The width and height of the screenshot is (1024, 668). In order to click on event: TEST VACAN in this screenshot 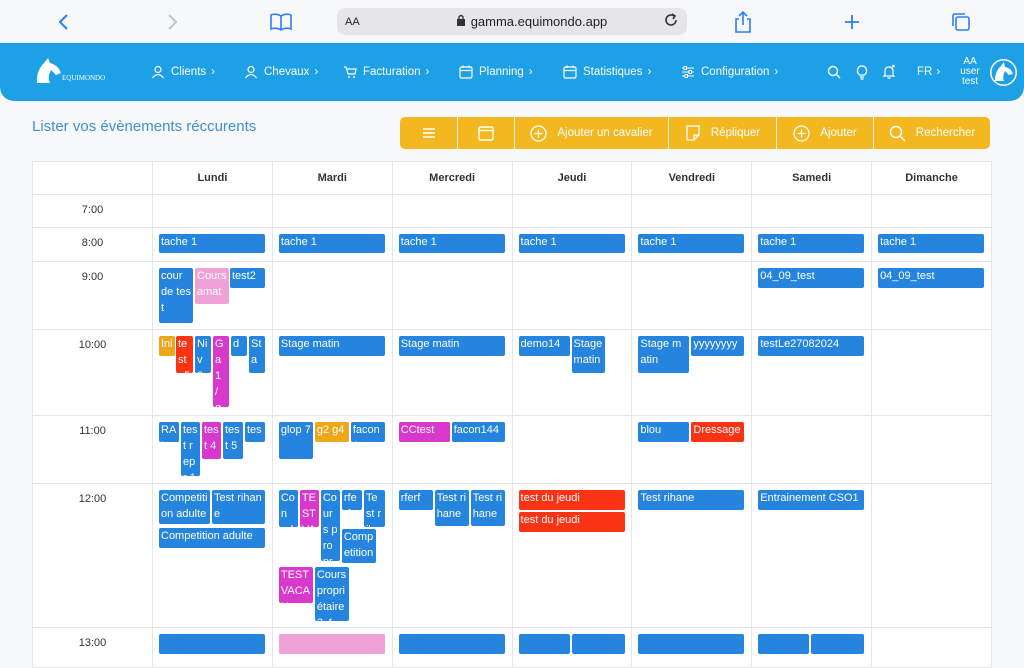, I will do `click(295, 585)`.